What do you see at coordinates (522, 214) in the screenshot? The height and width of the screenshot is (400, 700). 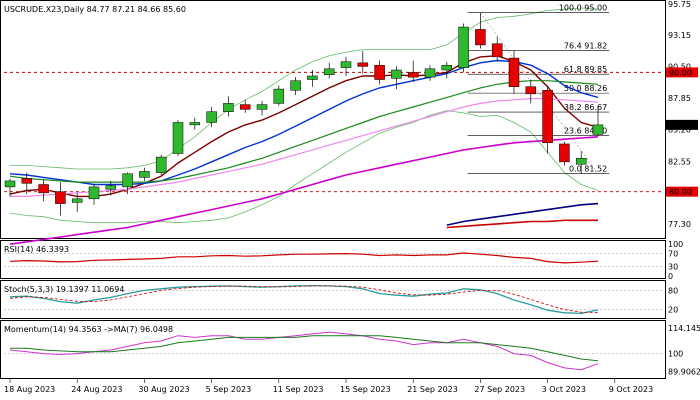 I see `moving-average-ma_navy` at bounding box center [522, 214].